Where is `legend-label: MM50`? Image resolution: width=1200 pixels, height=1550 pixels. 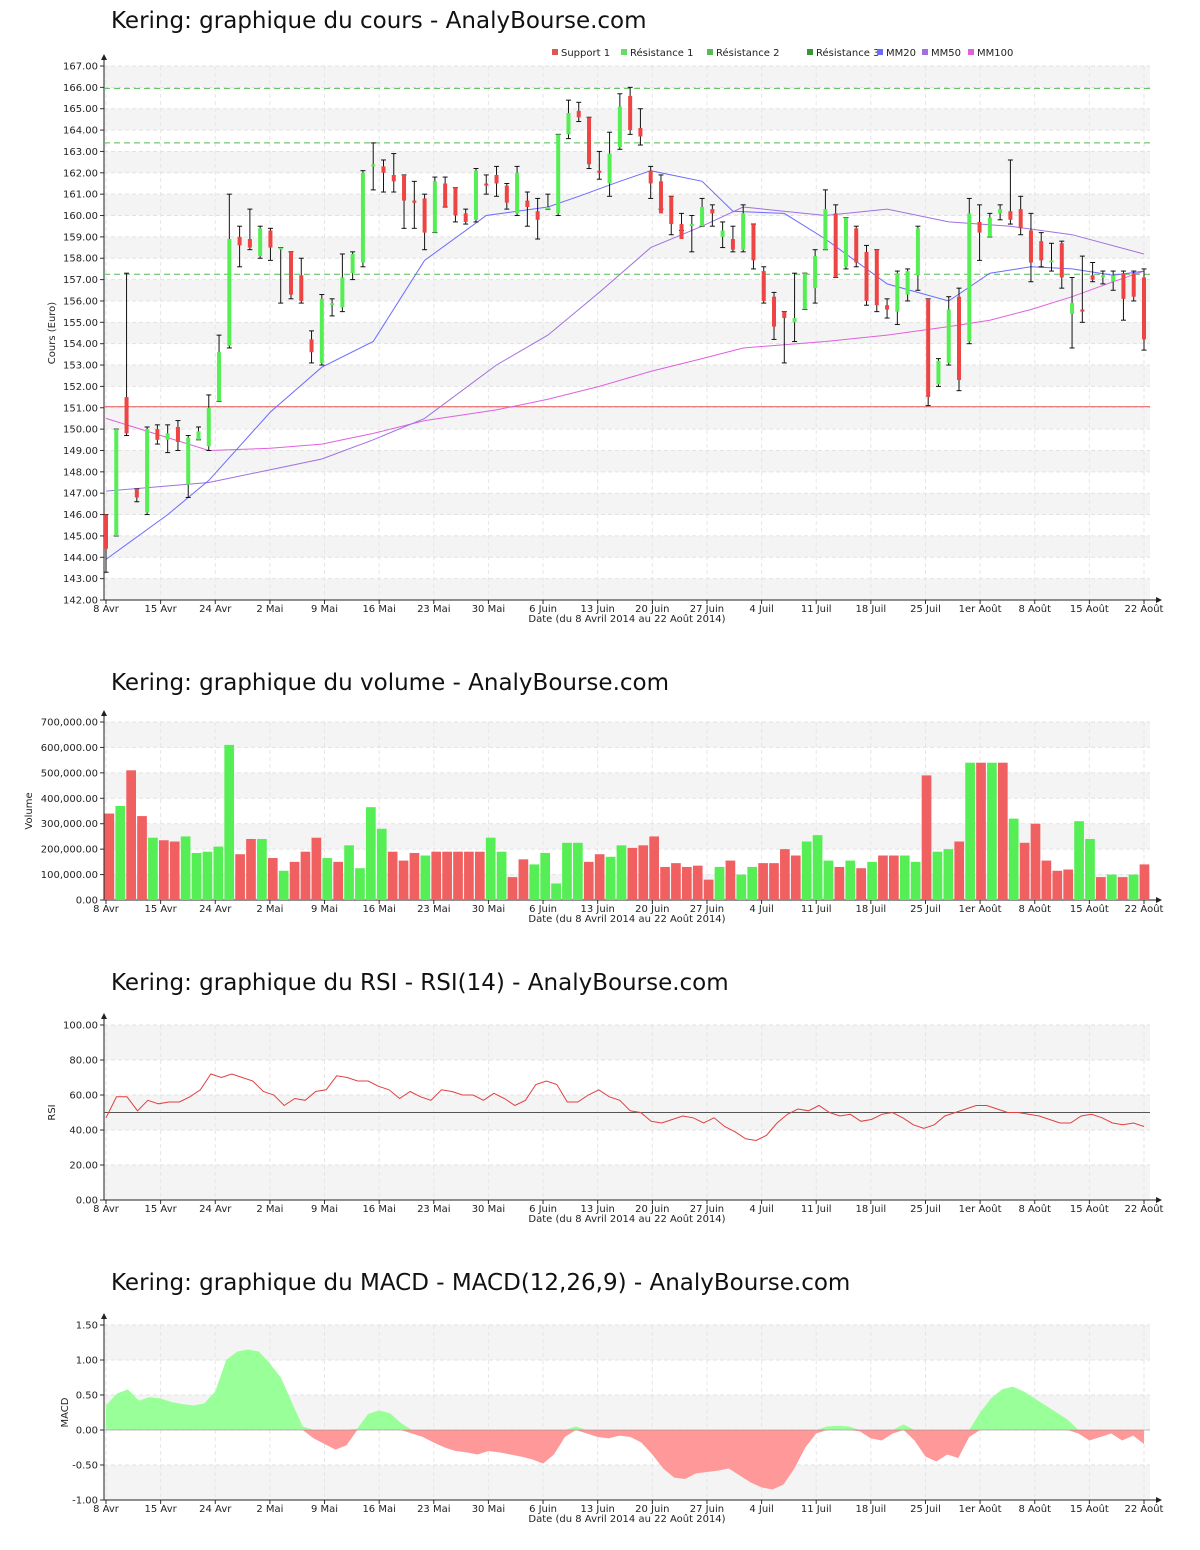 legend-label: MM50 is located at coordinates (946, 53).